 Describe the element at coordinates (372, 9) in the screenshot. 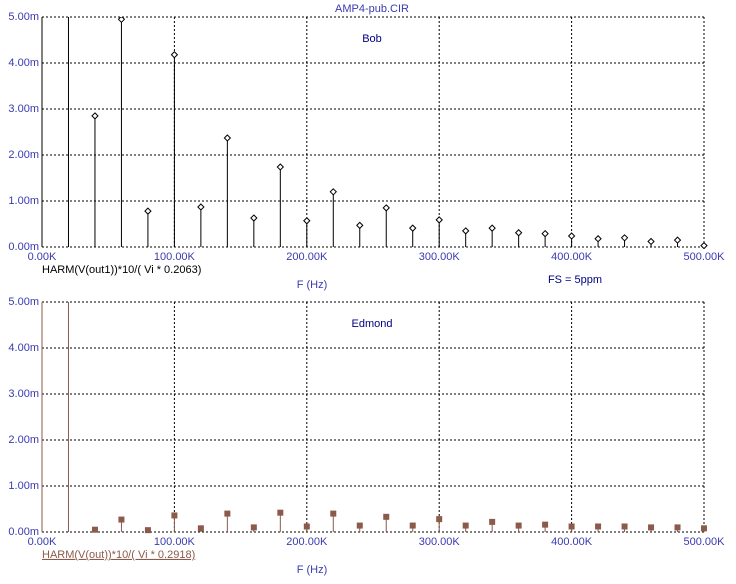

I see `chart-title: AMP4-pub.CIR` at that location.